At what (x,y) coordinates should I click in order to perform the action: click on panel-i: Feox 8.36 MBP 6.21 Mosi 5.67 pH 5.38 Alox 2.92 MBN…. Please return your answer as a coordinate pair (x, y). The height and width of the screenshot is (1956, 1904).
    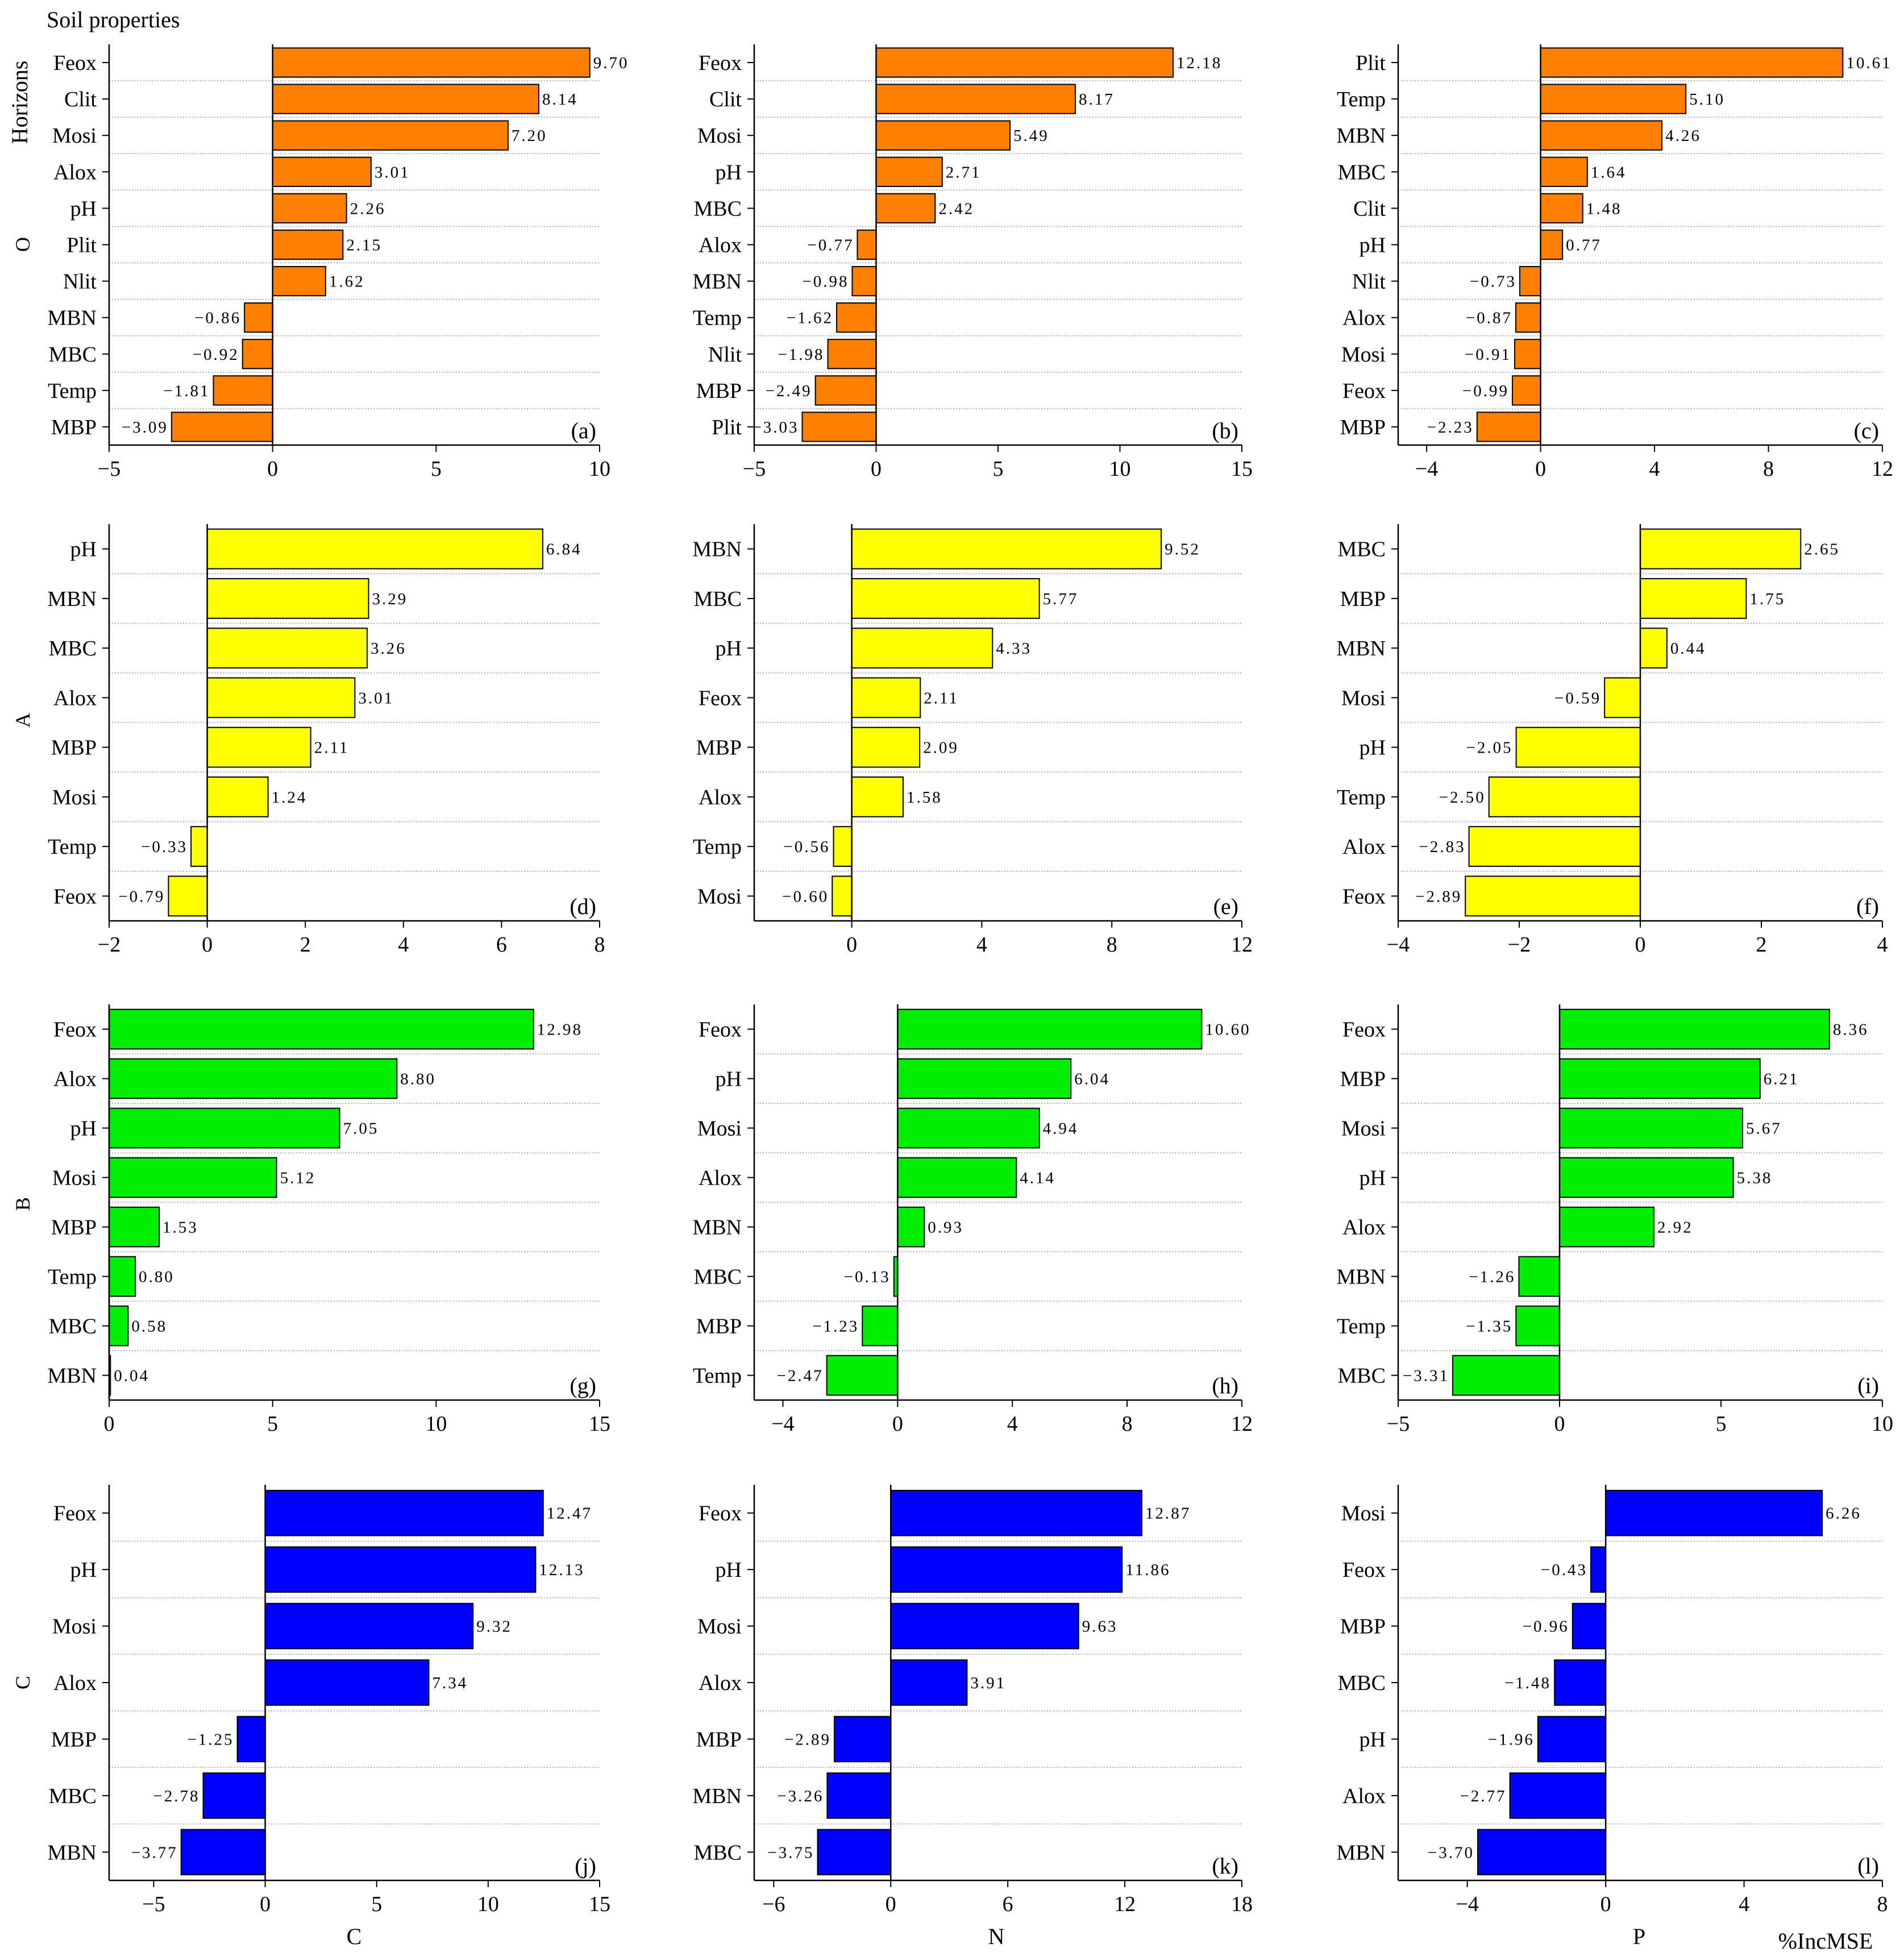
    Looking at the image, I should click on (1615, 1220).